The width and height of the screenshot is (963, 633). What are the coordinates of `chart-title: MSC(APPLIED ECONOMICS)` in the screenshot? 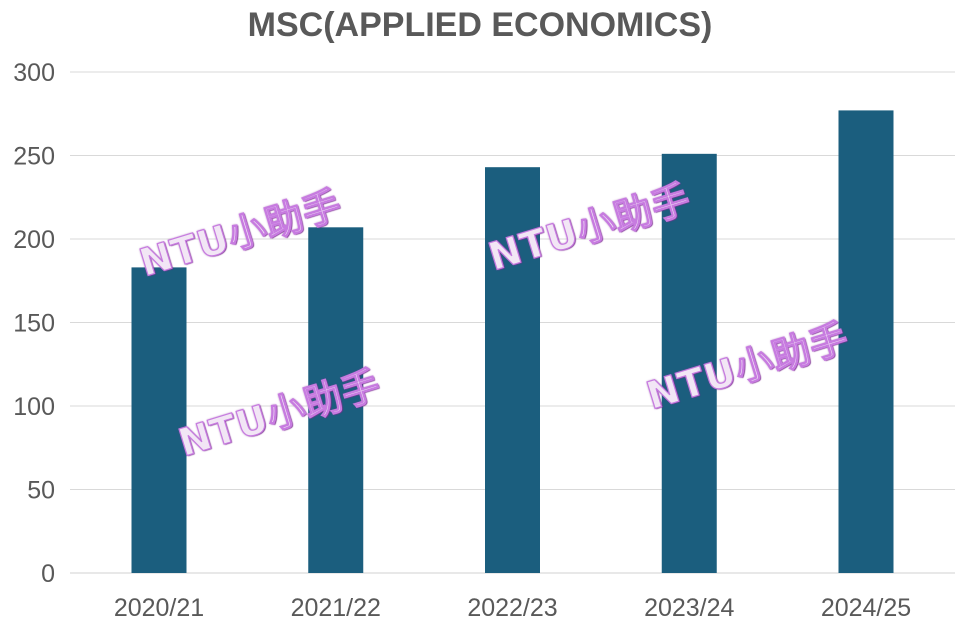 It's located at (480, 25).